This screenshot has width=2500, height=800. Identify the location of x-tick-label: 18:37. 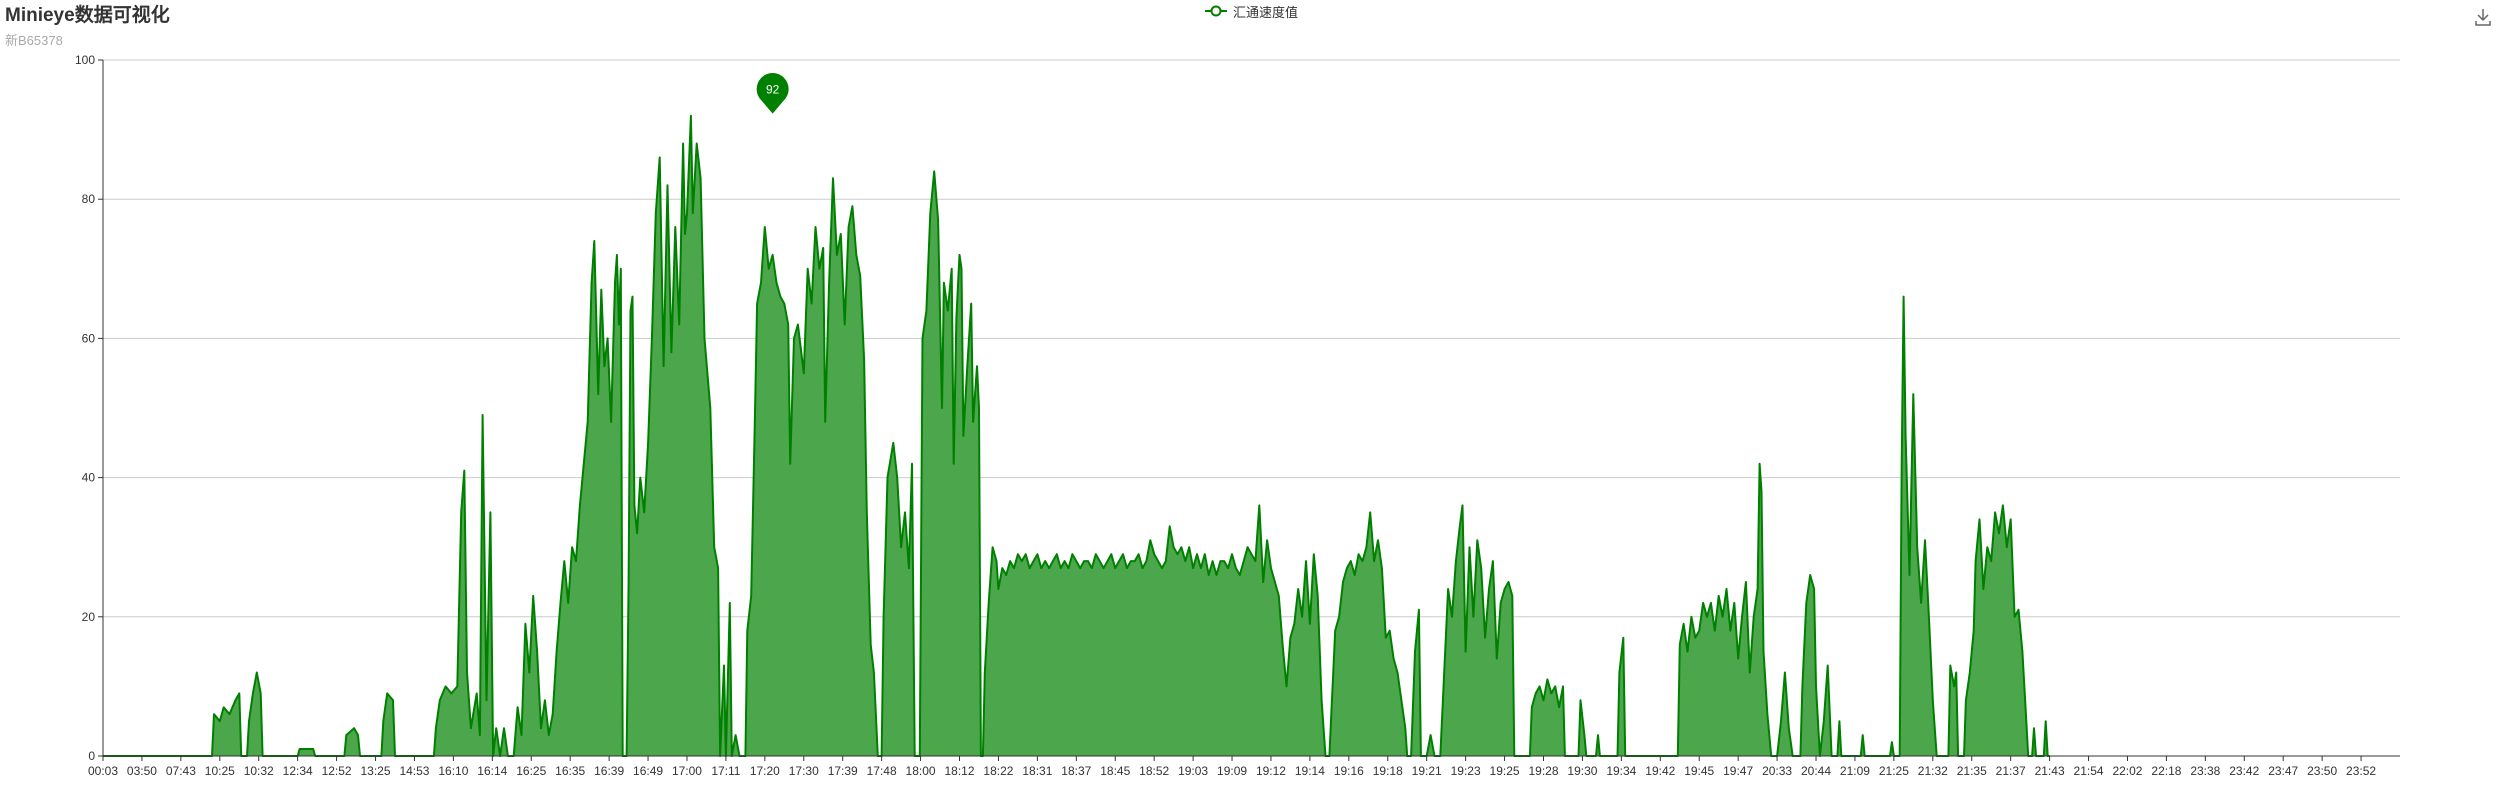
(1076, 771).